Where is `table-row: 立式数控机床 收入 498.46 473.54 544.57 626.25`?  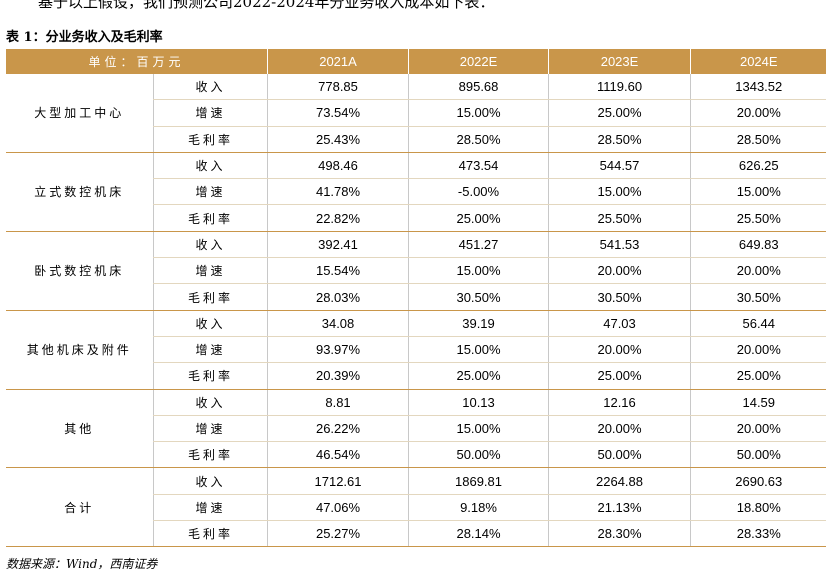
table-row: 立式数控机床 收入 498.46 473.54 544.57 626.25 is located at coordinates (415, 192).